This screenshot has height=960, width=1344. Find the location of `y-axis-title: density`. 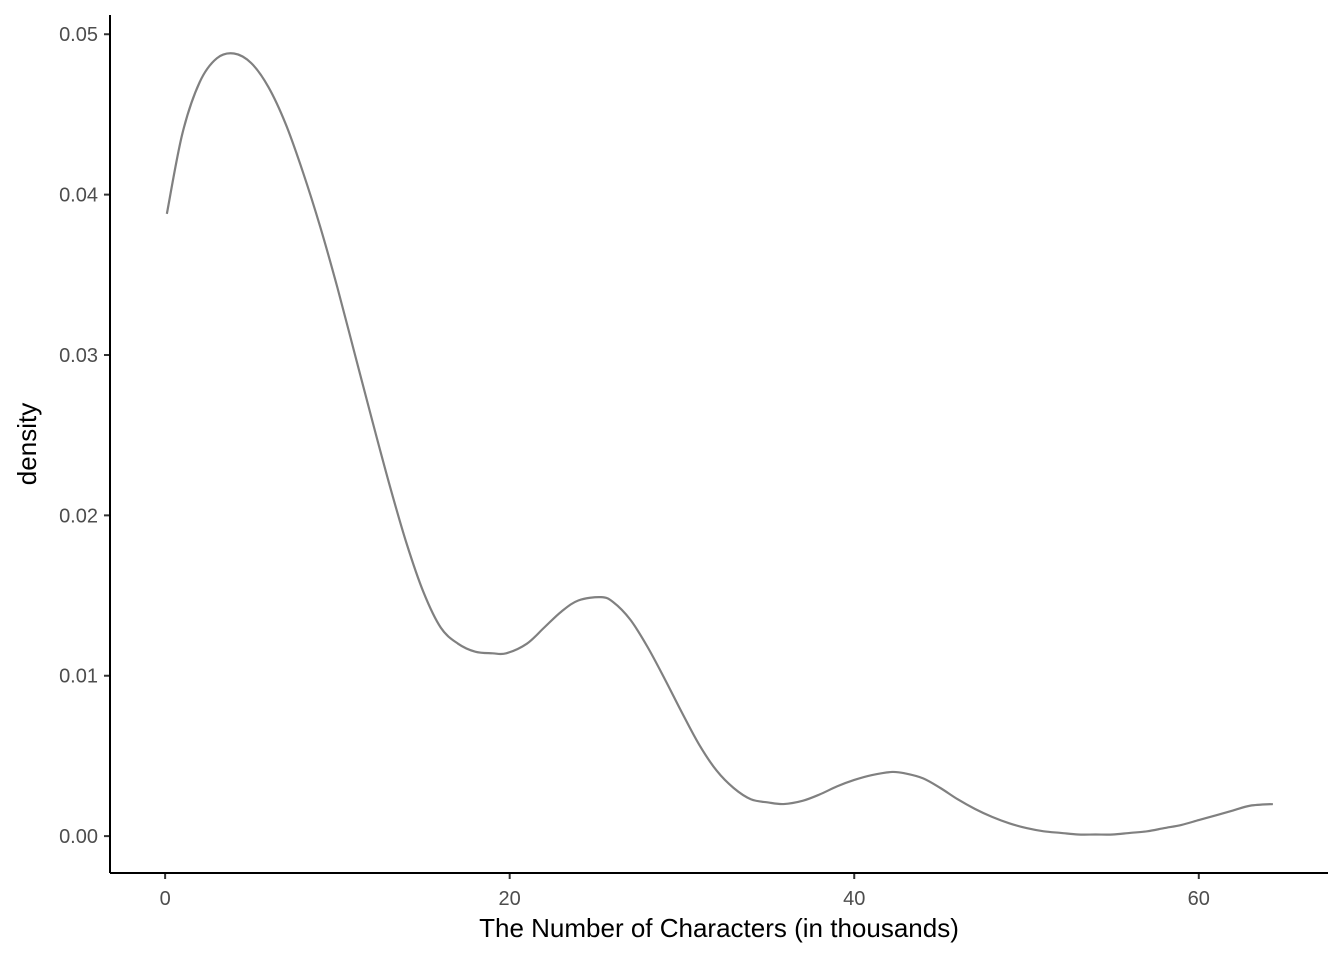

y-axis-title: density is located at coordinates (27, 444).